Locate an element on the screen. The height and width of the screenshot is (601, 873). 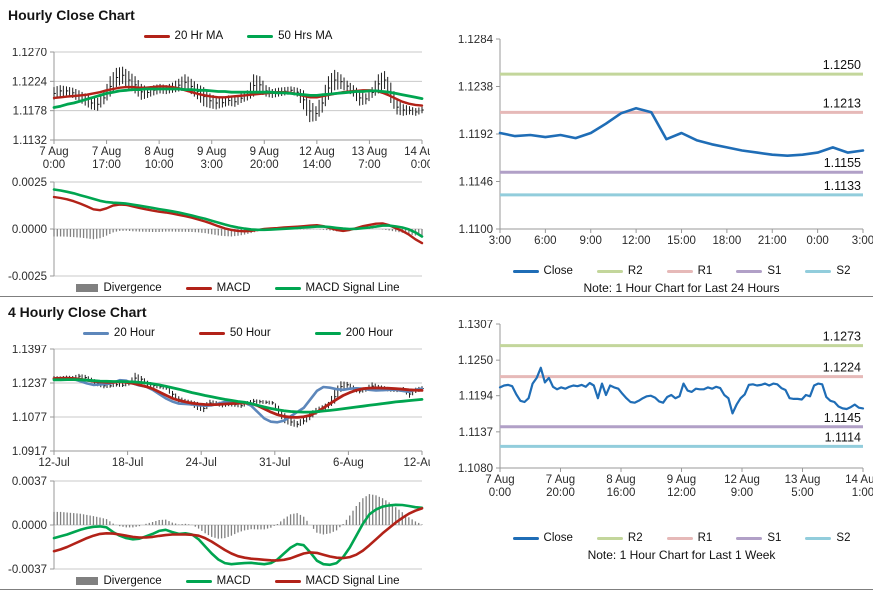
svg-text: 12:00 is located at coordinates (681, 493).